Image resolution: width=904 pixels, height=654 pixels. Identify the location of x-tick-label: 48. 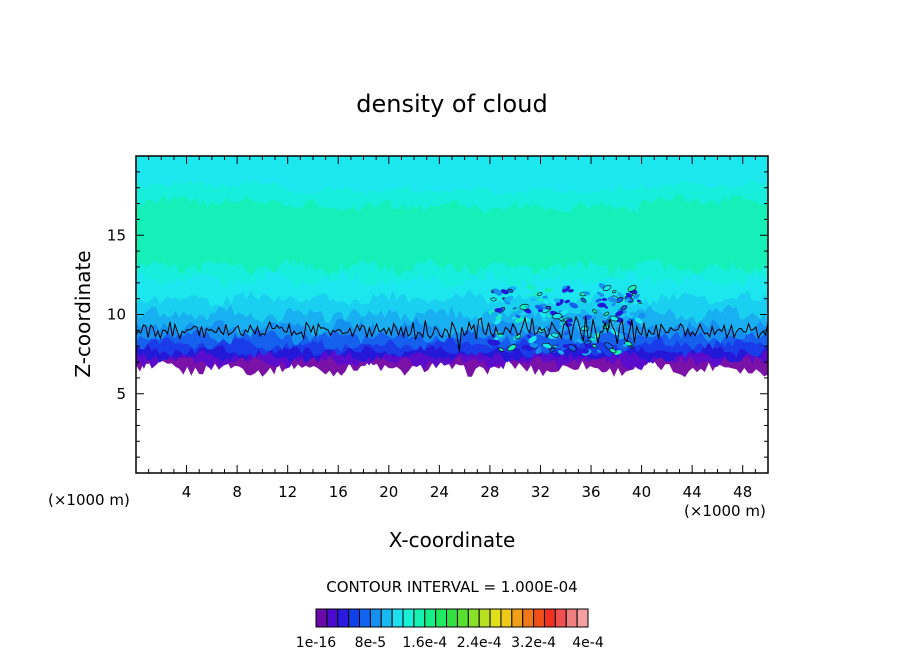
(742, 492).